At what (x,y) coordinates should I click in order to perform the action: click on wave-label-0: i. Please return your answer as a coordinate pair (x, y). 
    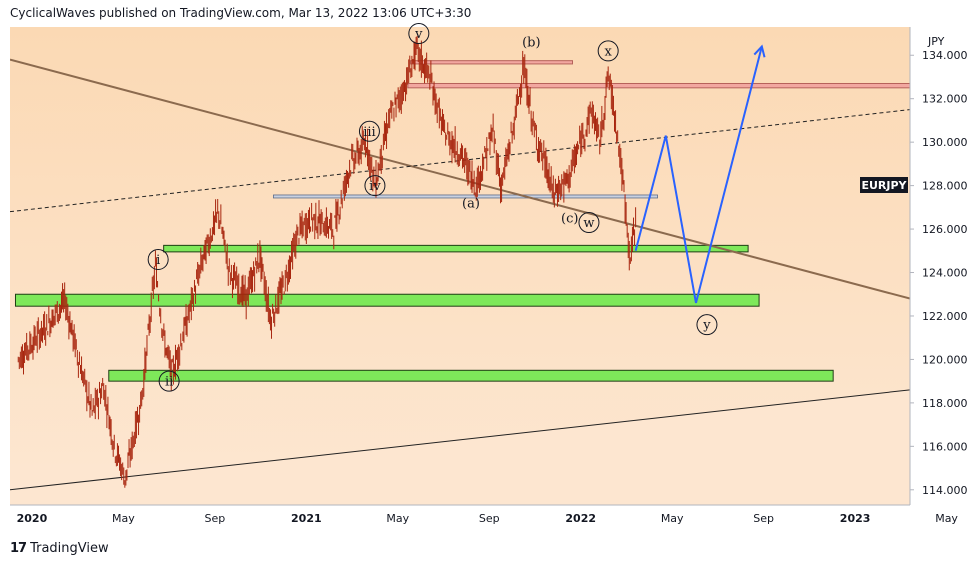
    Looking at the image, I should click on (158, 259).